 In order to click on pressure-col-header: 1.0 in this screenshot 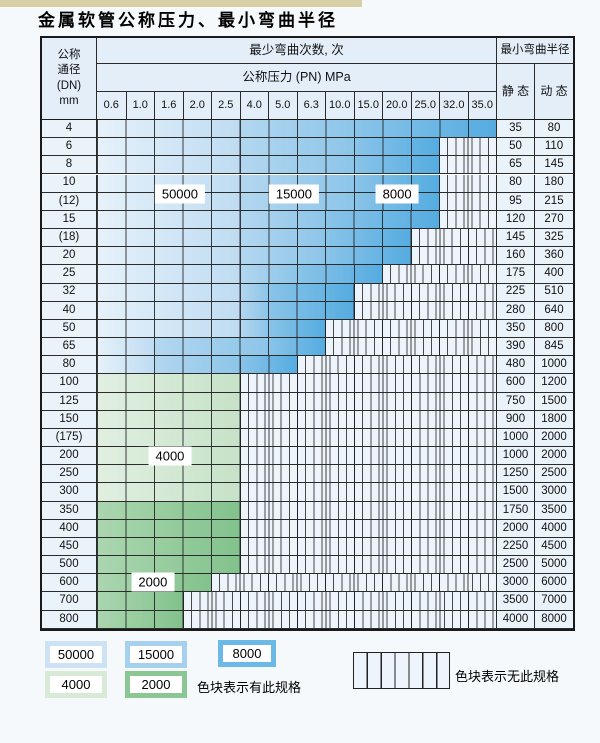, I will do `click(139, 106)`.